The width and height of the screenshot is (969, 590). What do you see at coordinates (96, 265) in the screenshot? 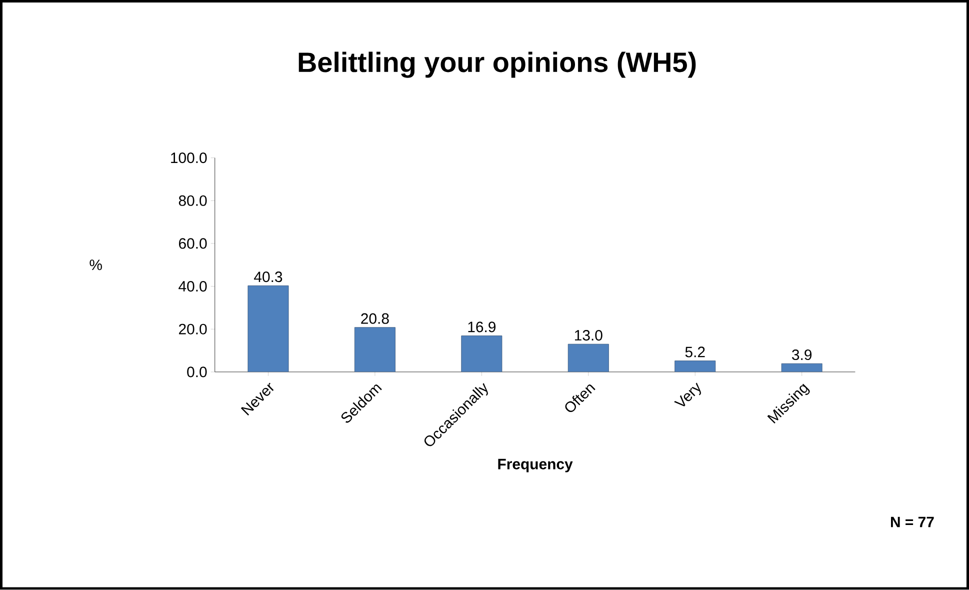
I see `y-axis-title: %` at bounding box center [96, 265].